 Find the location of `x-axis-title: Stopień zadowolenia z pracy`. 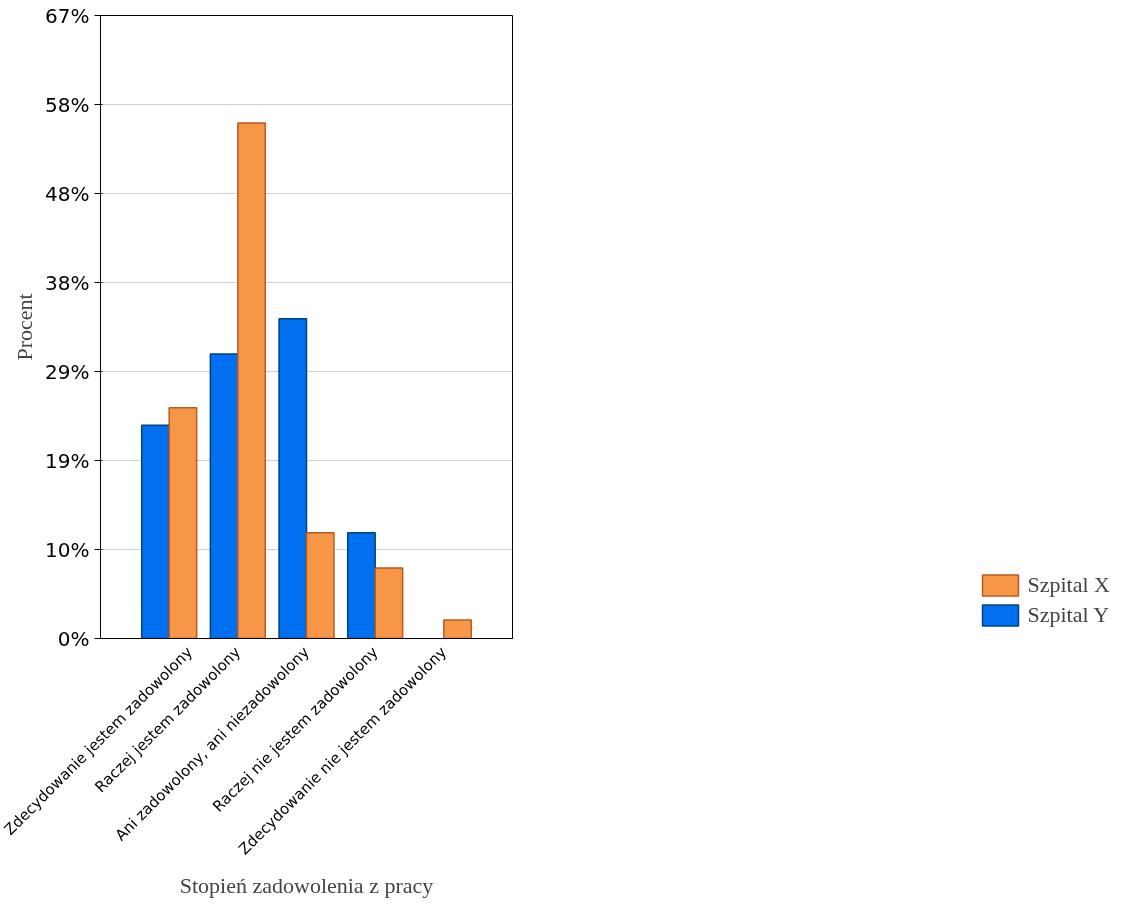

x-axis-title: Stopień zadowolenia z pracy is located at coordinates (306, 885).